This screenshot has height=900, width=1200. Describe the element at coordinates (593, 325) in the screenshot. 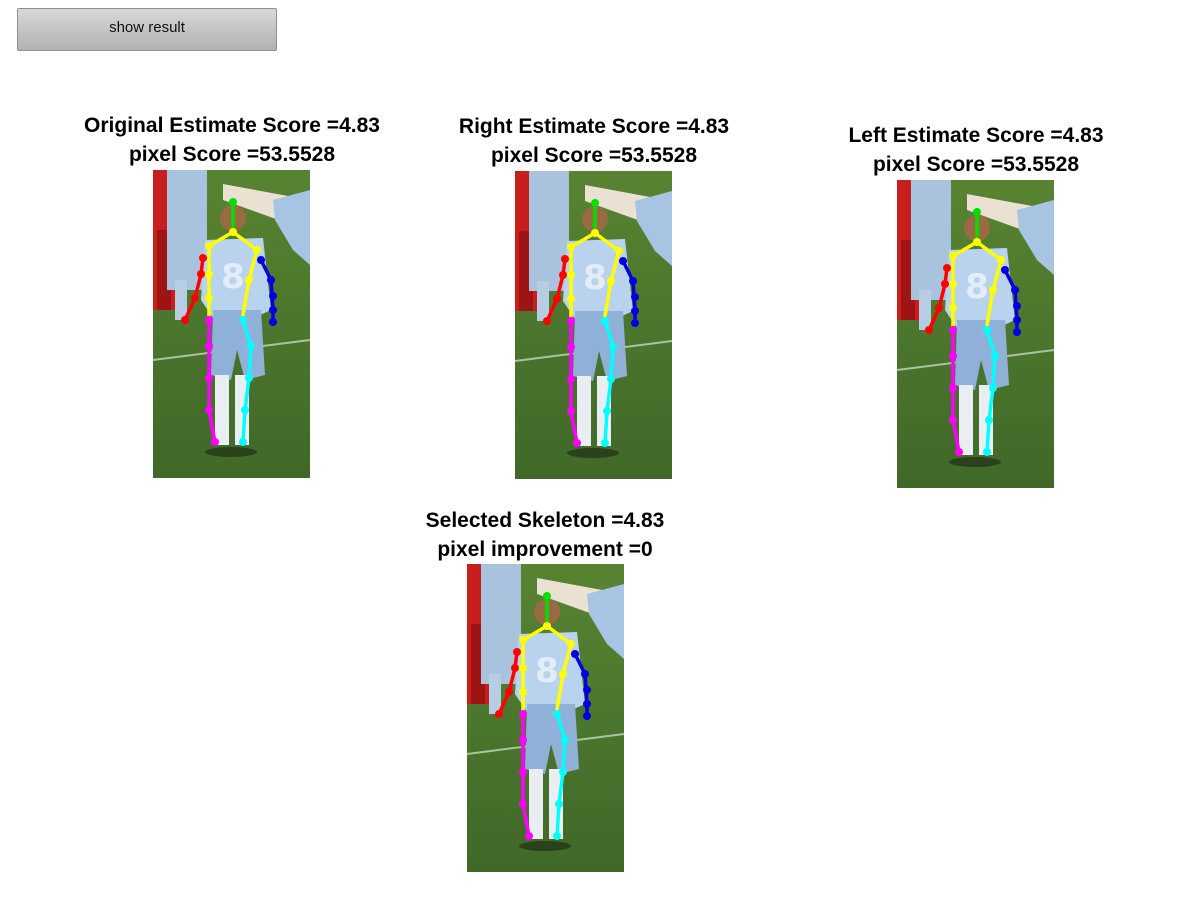

I see `right-skeleton-image: 8` at that location.